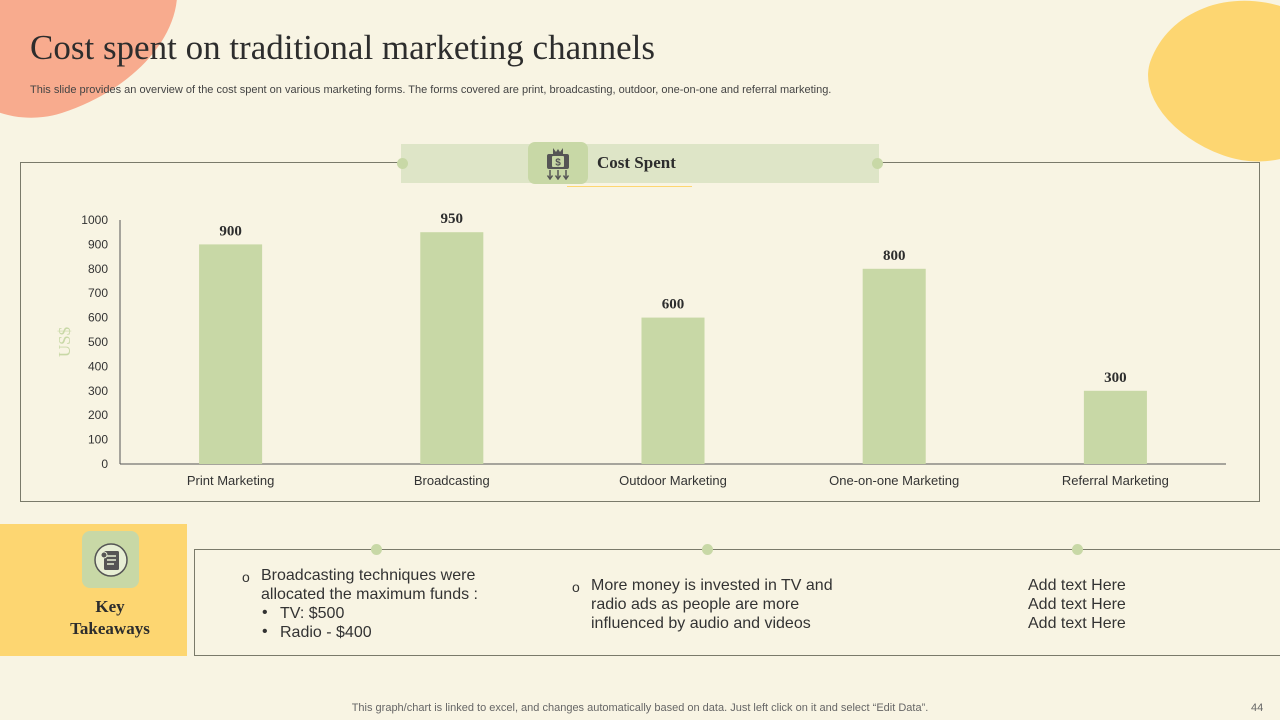 The image size is (1280, 720). Describe the element at coordinates (230, 480) in the screenshot. I see `x-tick-label: Print Marketing` at that location.